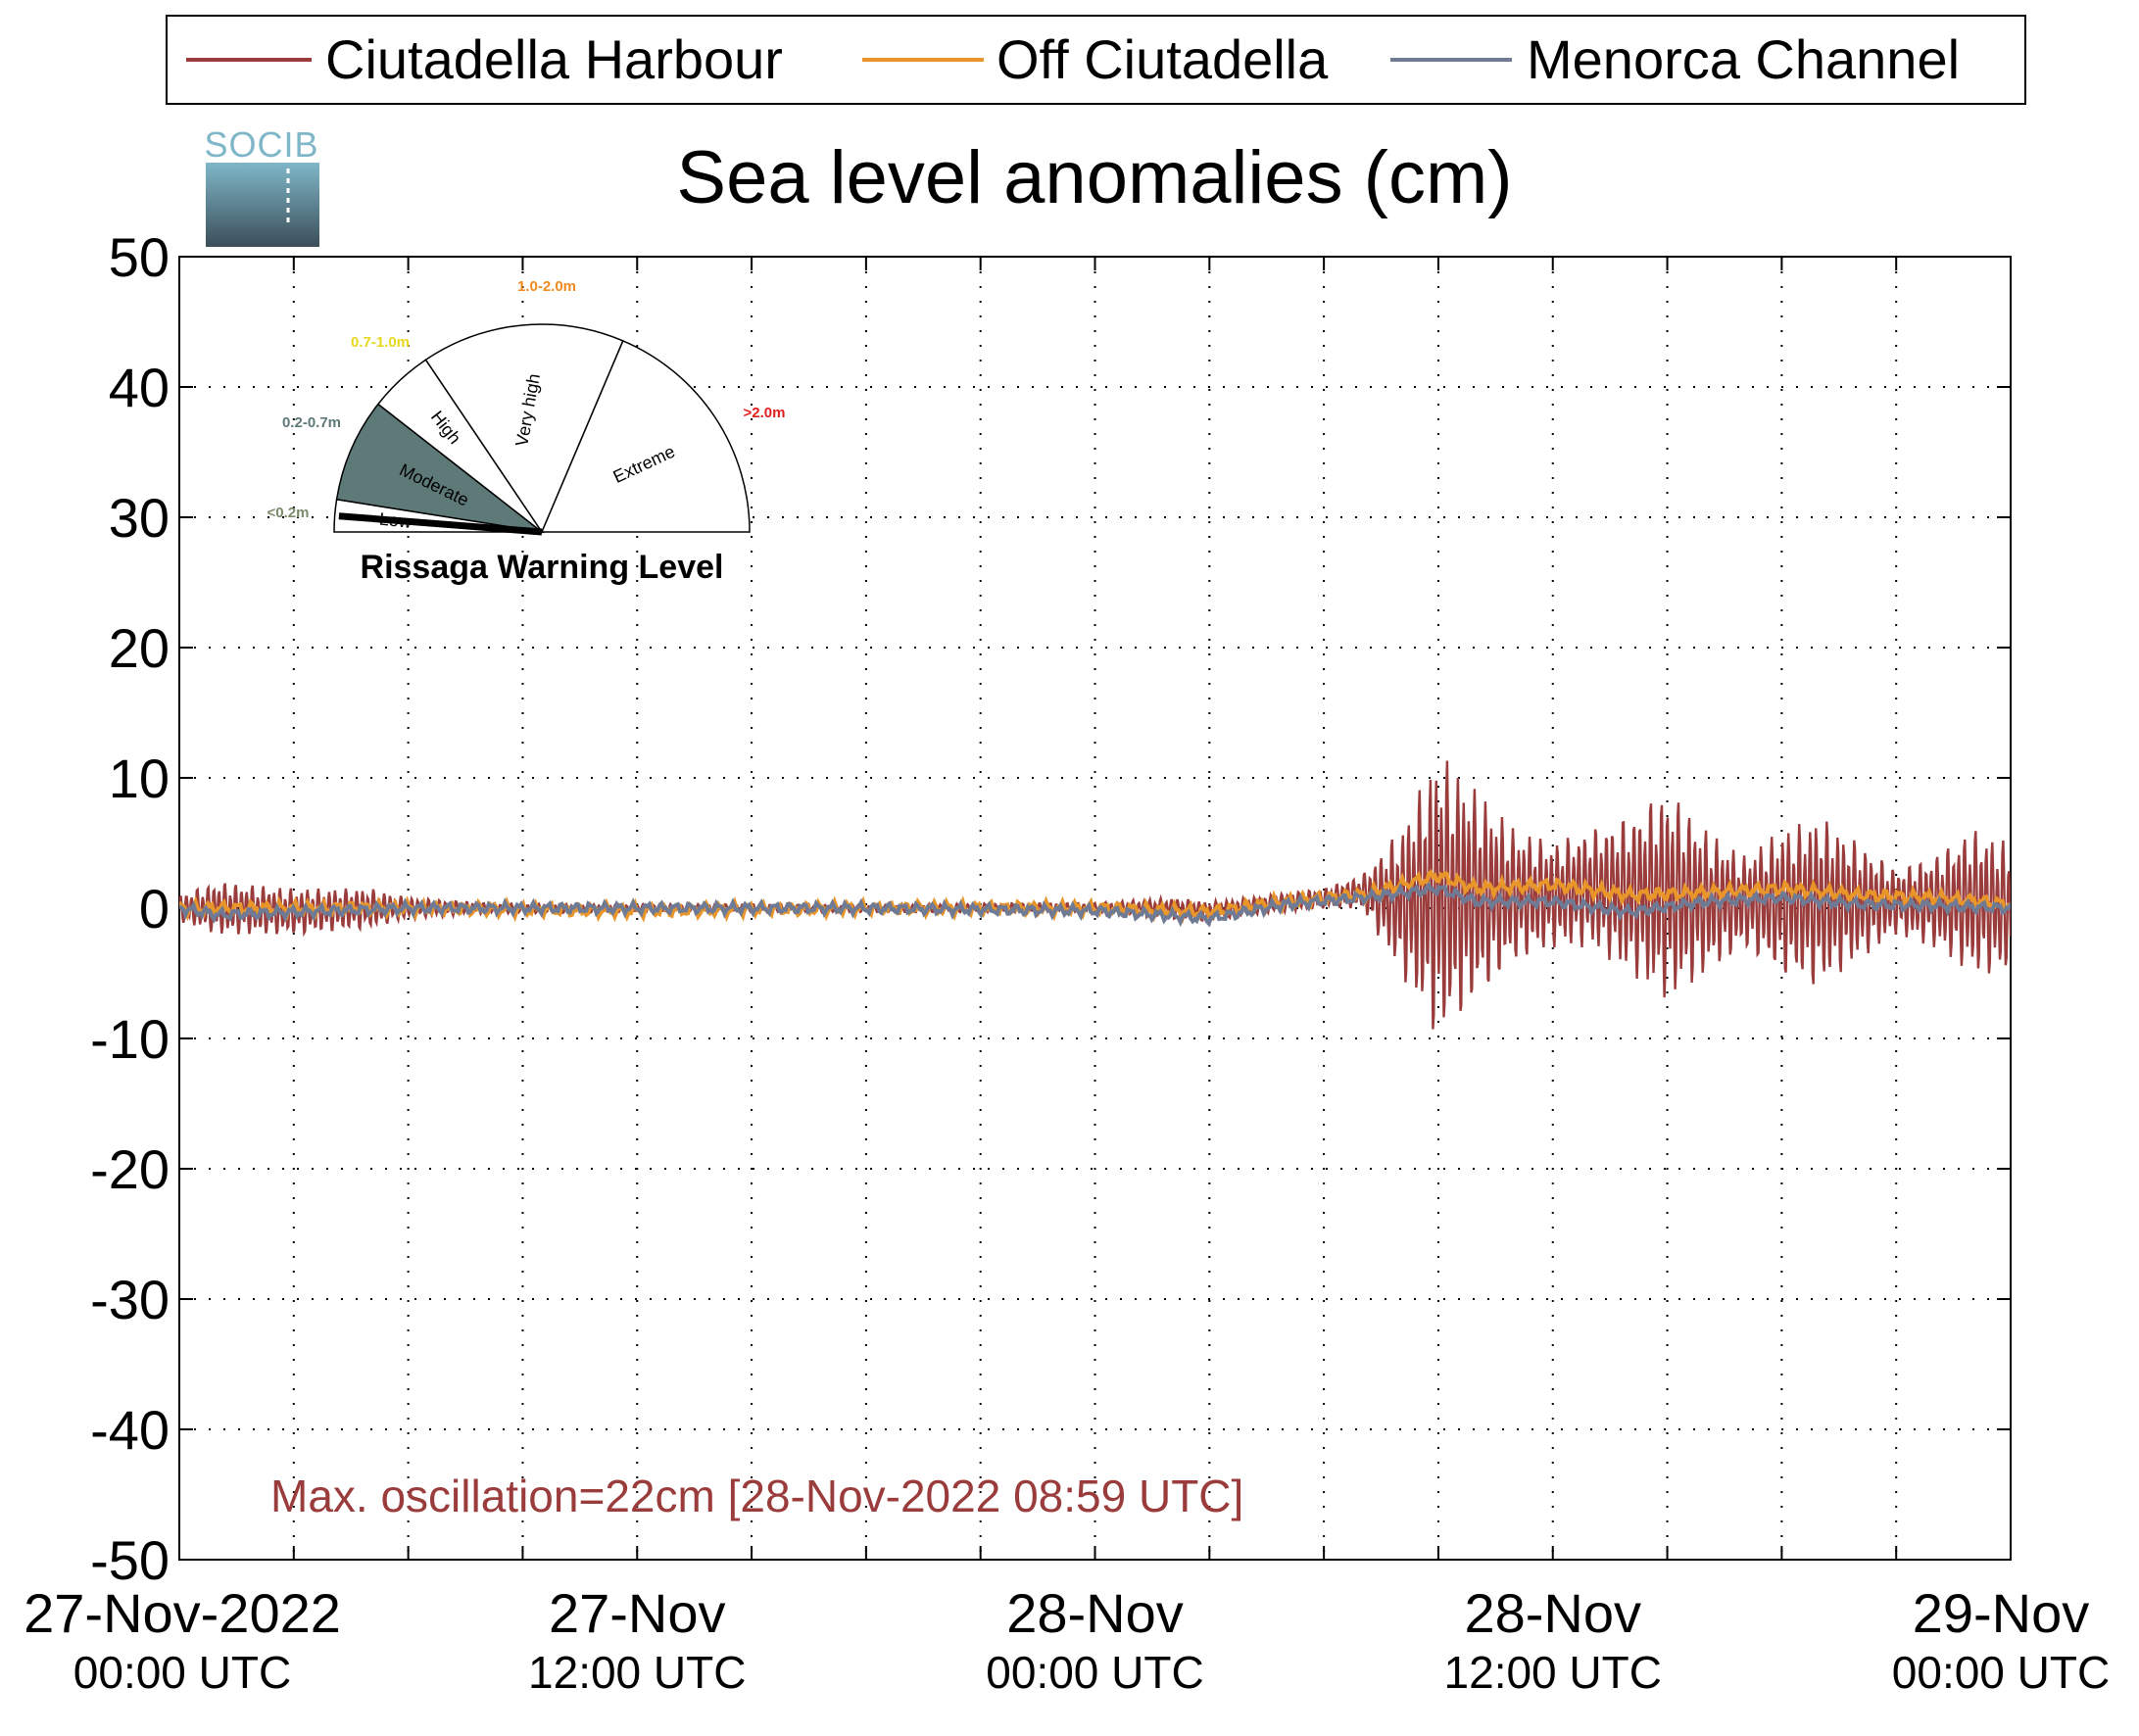 This screenshot has height=1736, width=2139. I want to click on socib-logo: SOCIB, so click(261, 186).